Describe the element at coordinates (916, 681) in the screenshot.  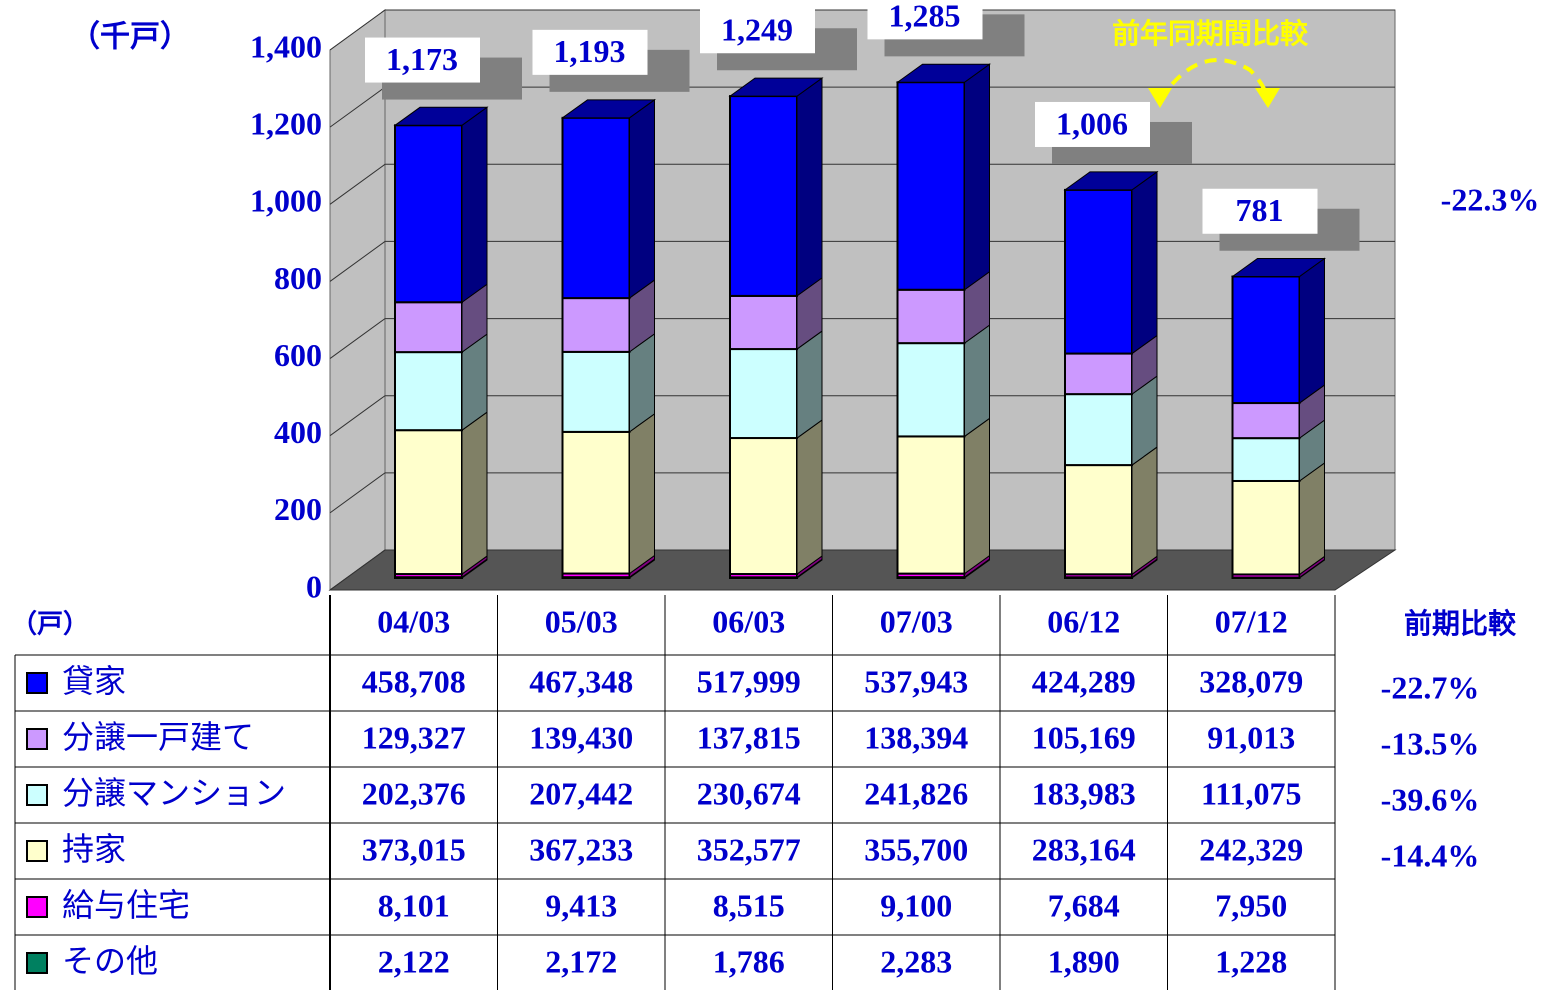
I see `cell-value: 537,943` at that location.